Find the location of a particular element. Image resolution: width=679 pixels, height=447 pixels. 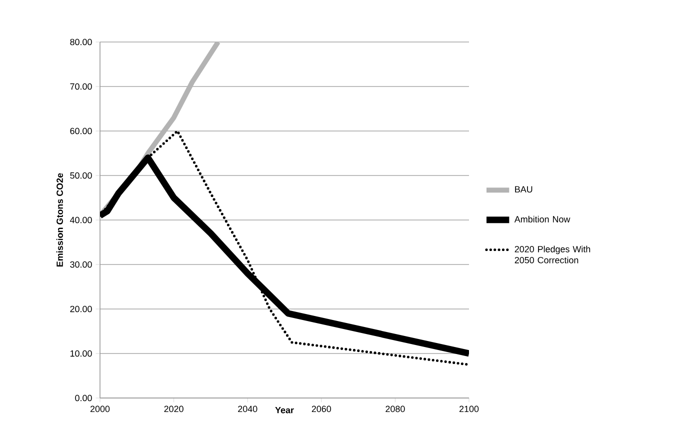

y-tick-label: 80.00 is located at coordinates (81, 42).